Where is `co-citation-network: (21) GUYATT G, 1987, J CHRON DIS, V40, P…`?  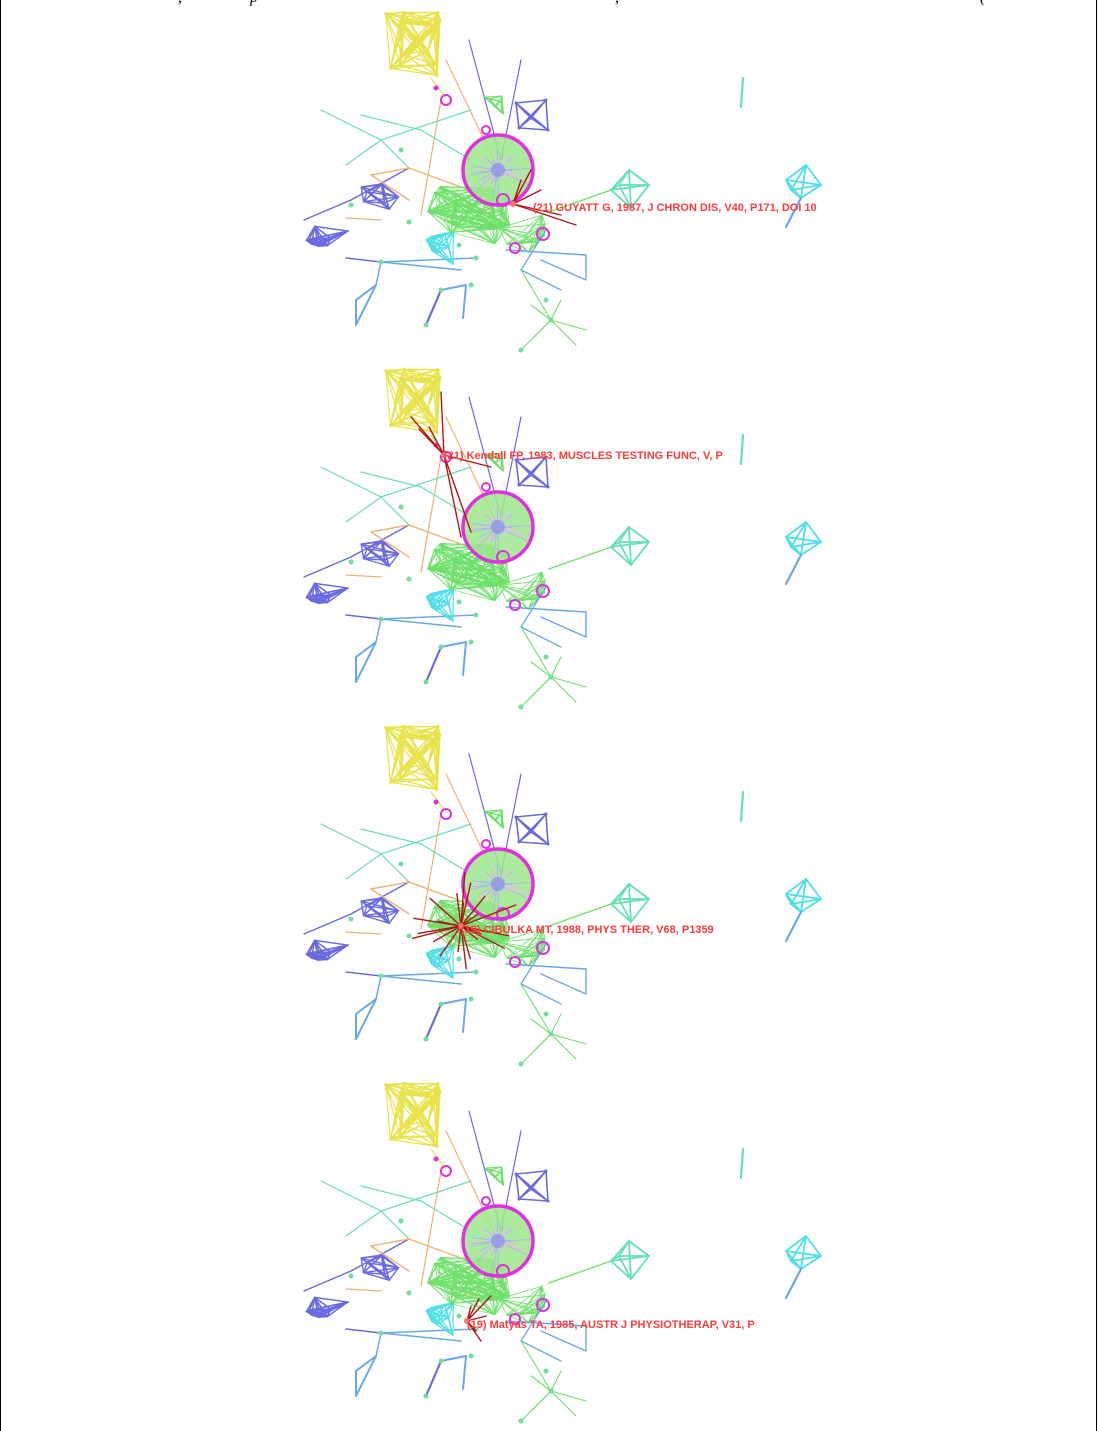 co-citation-network: (21) GUYATT G, 1987, J CHRON DIS, V40, P… is located at coordinates (562, 181).